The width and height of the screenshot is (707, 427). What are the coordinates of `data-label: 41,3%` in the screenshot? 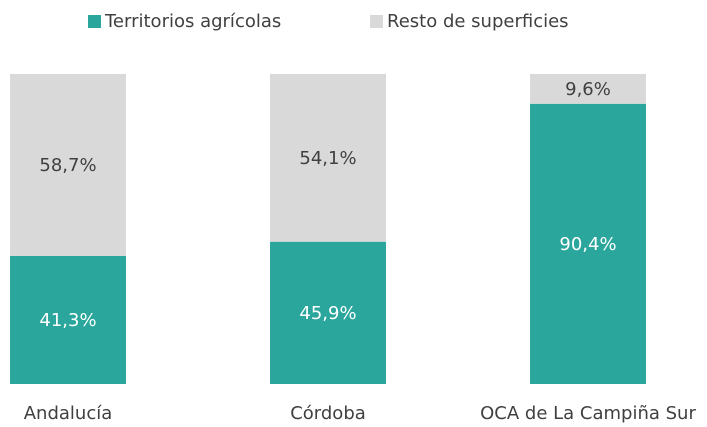 It's located at (67, 320).